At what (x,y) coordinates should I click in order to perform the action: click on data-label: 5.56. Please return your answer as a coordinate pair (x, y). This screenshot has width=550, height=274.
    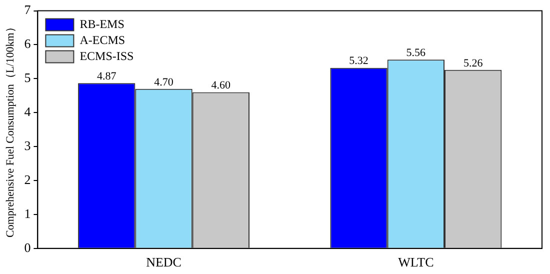
    Looking at the image, I should click on (416, 53).